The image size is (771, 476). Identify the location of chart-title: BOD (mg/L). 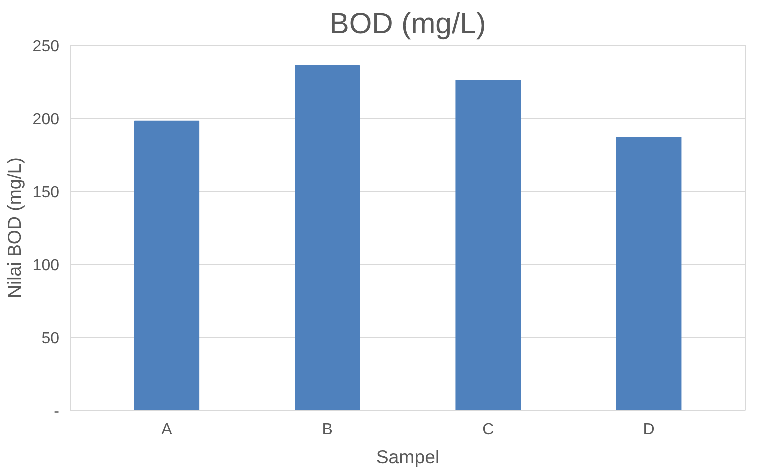
(408, 24).